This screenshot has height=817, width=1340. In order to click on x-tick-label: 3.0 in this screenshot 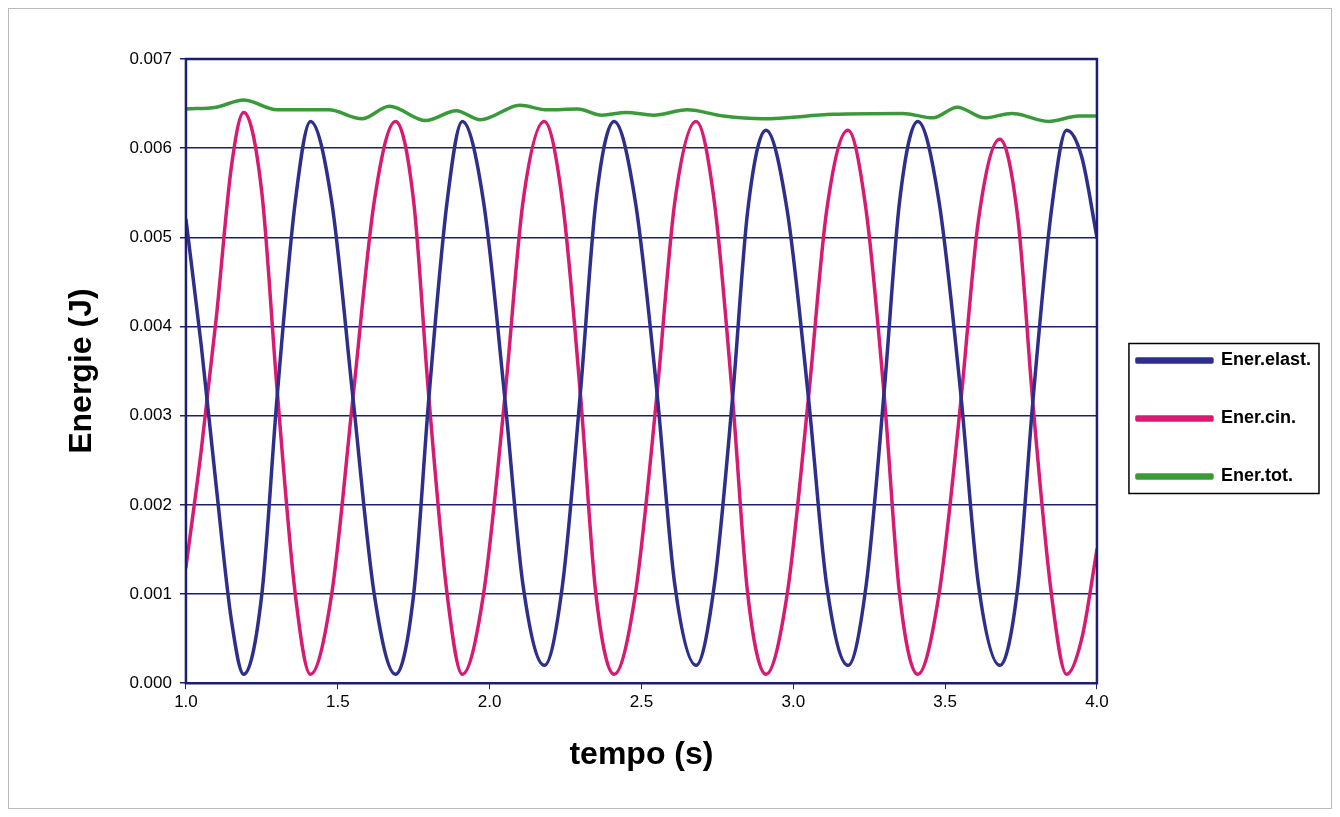, I will do `click(793, 702)`.